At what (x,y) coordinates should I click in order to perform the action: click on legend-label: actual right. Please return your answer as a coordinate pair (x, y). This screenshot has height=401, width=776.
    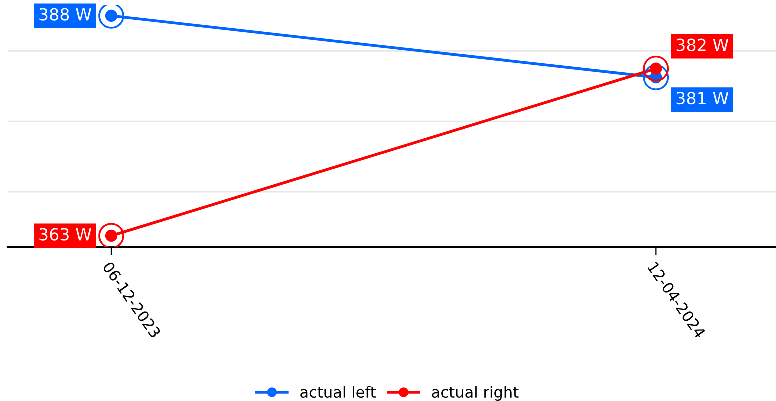
    Looking at the image, I should click on (475, 393).